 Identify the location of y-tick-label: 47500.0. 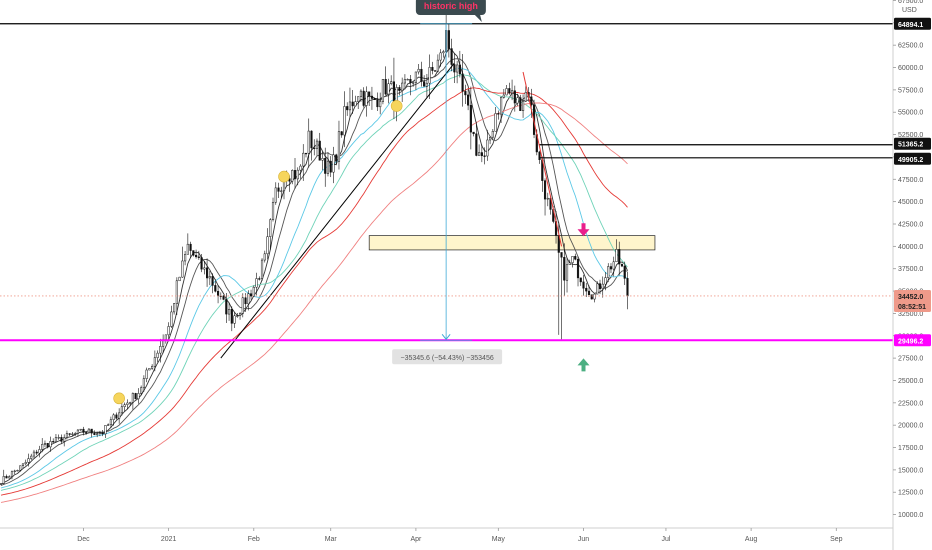
(910, 180).